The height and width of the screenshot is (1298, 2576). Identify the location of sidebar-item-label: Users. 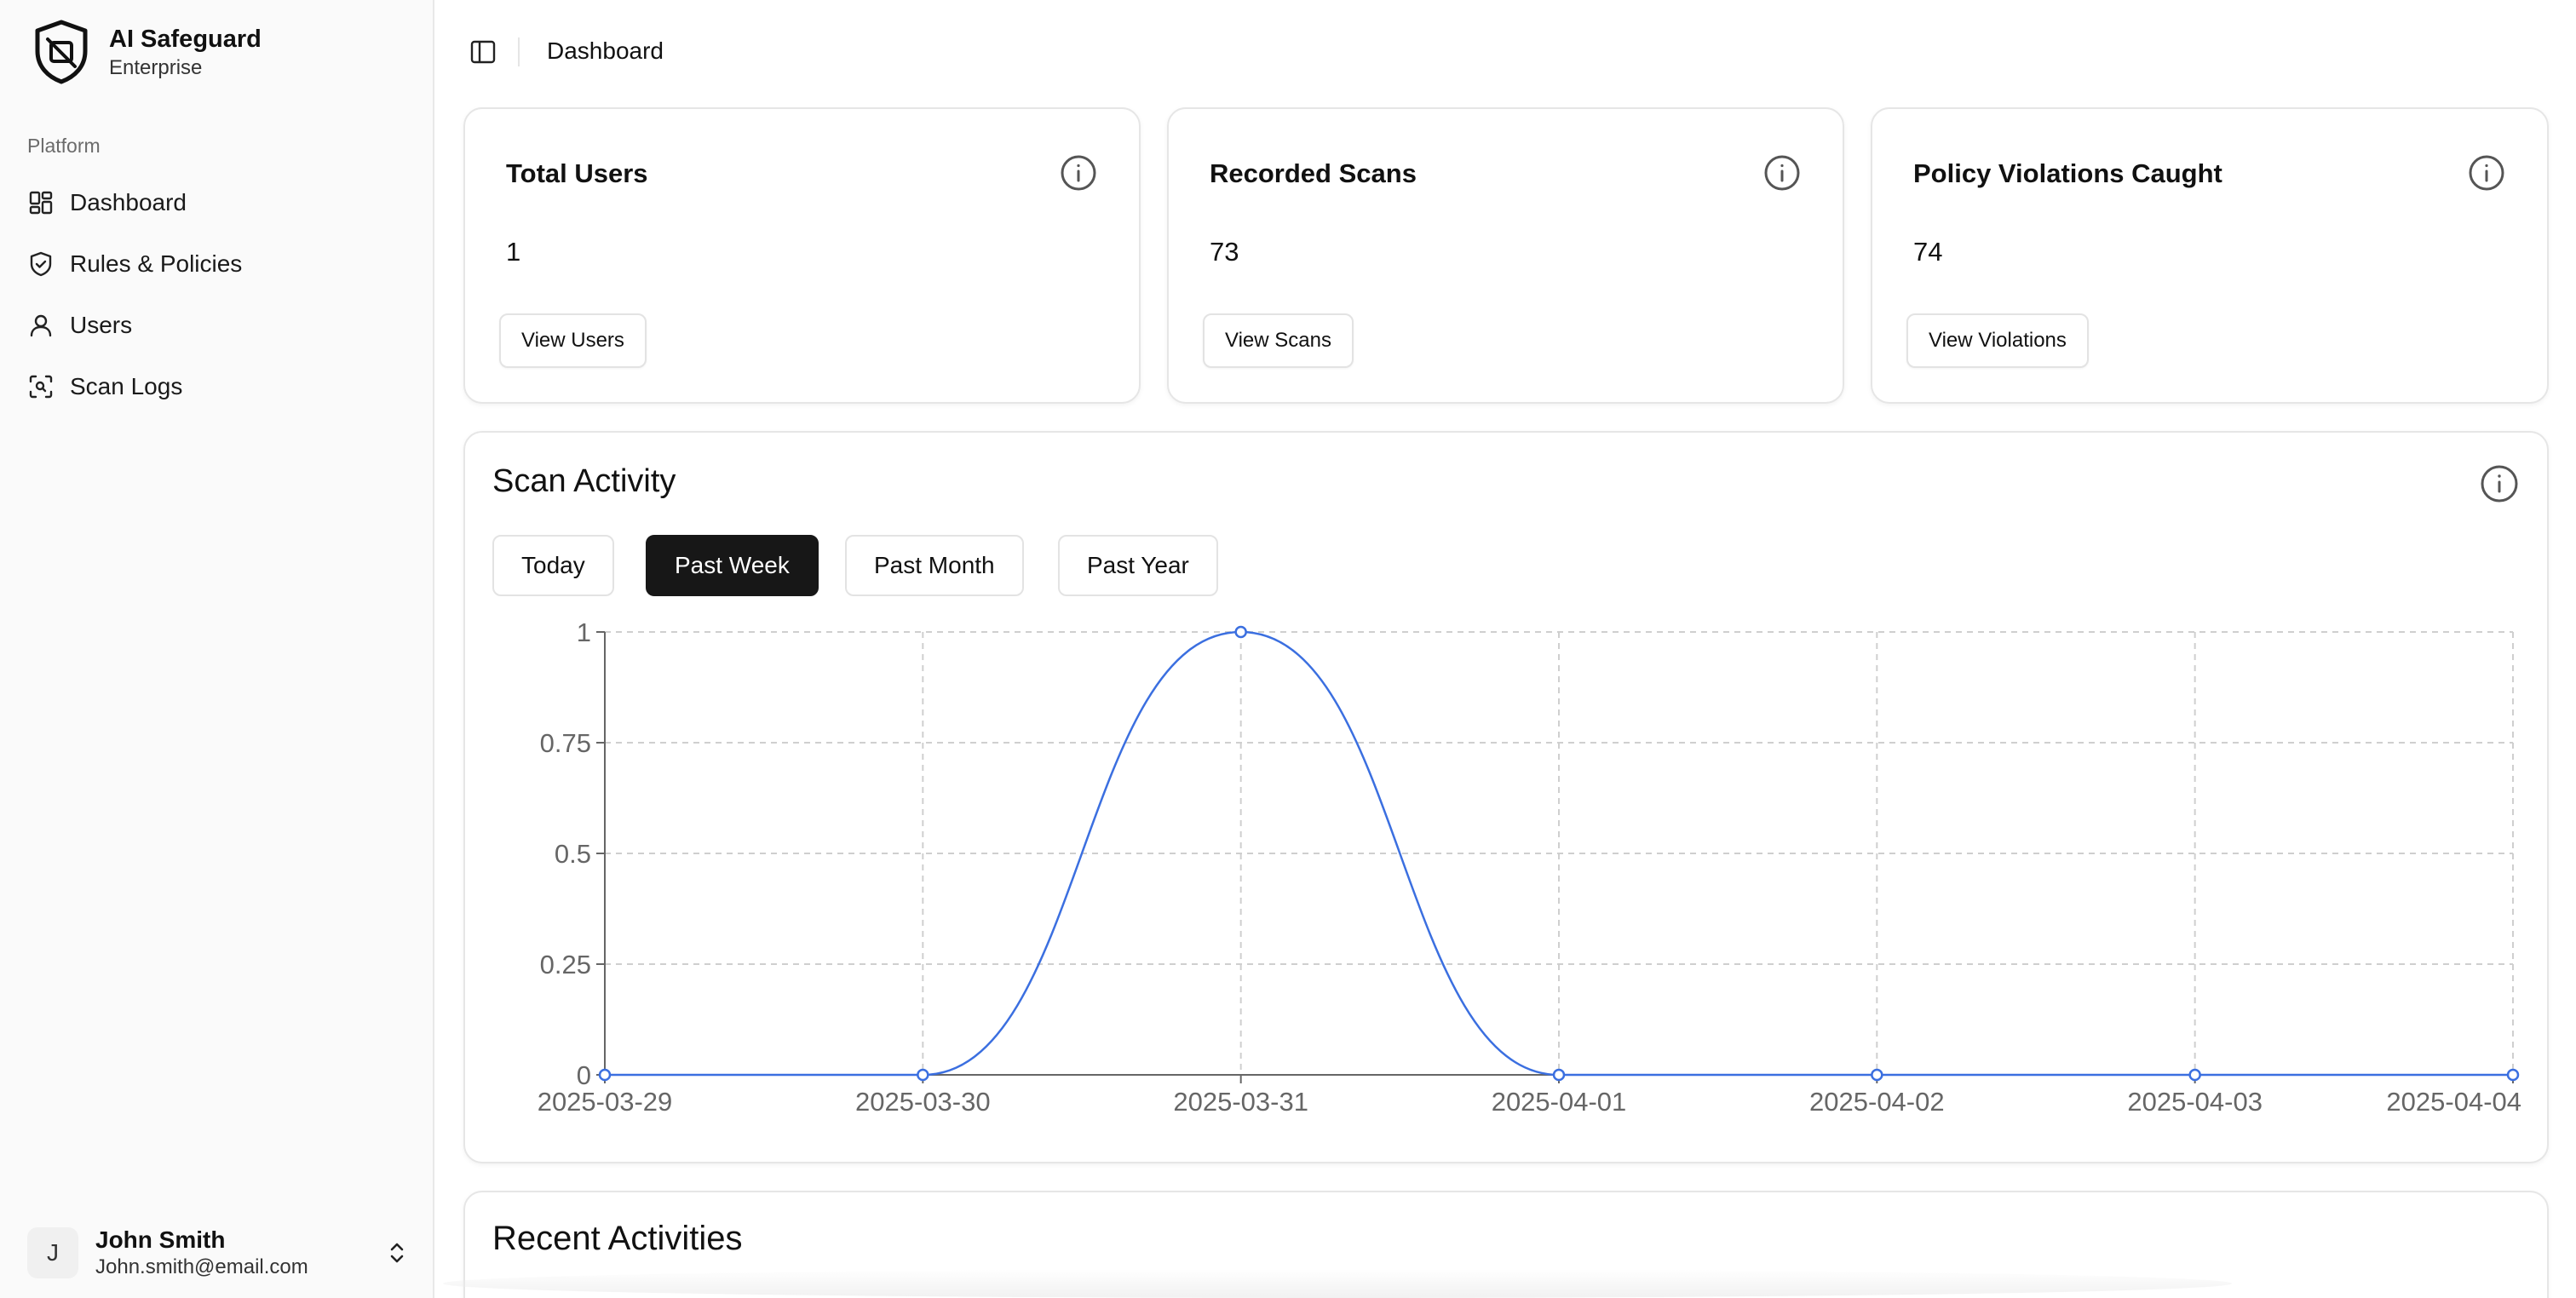
(101, 325).